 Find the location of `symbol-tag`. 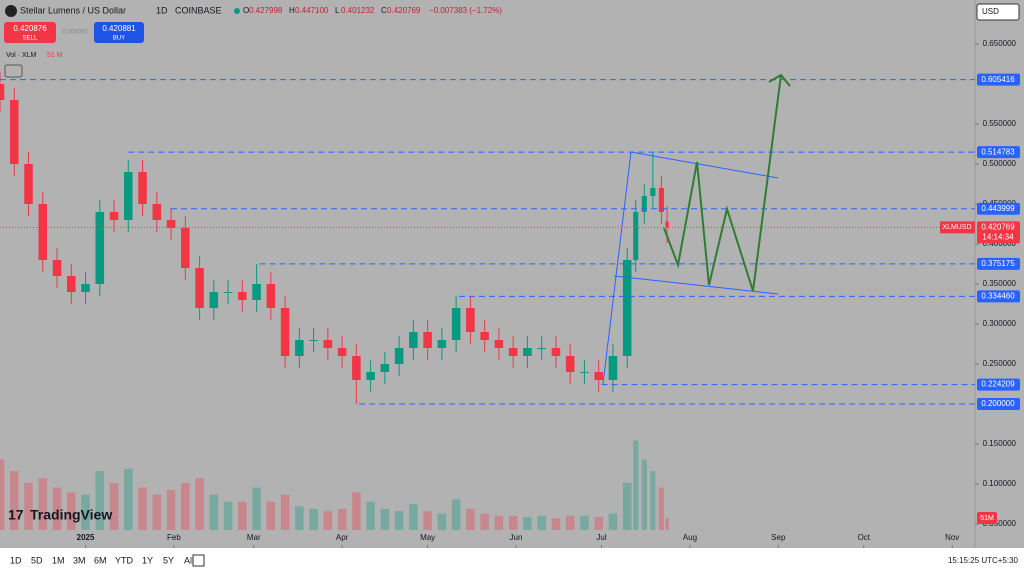

symbol-tag is located at coordinates (957, 227).